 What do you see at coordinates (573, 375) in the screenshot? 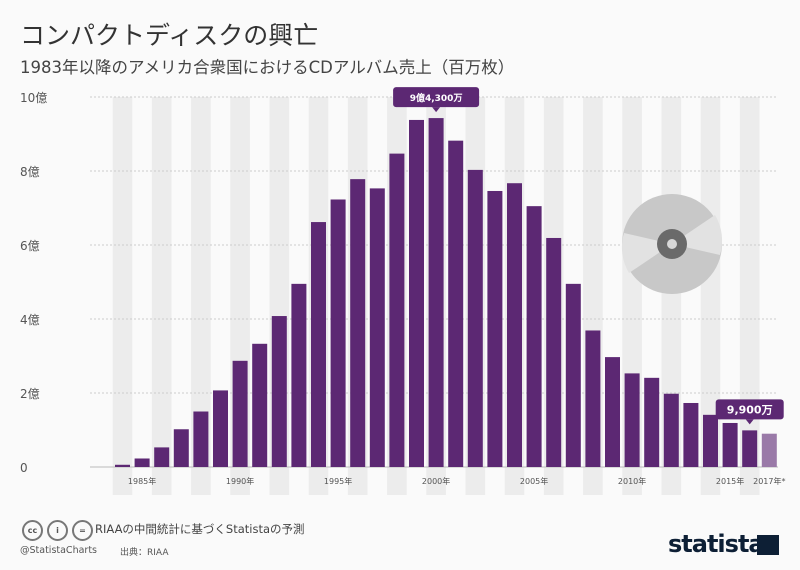
I see `bar-2007` at bounding box center [573, 375].